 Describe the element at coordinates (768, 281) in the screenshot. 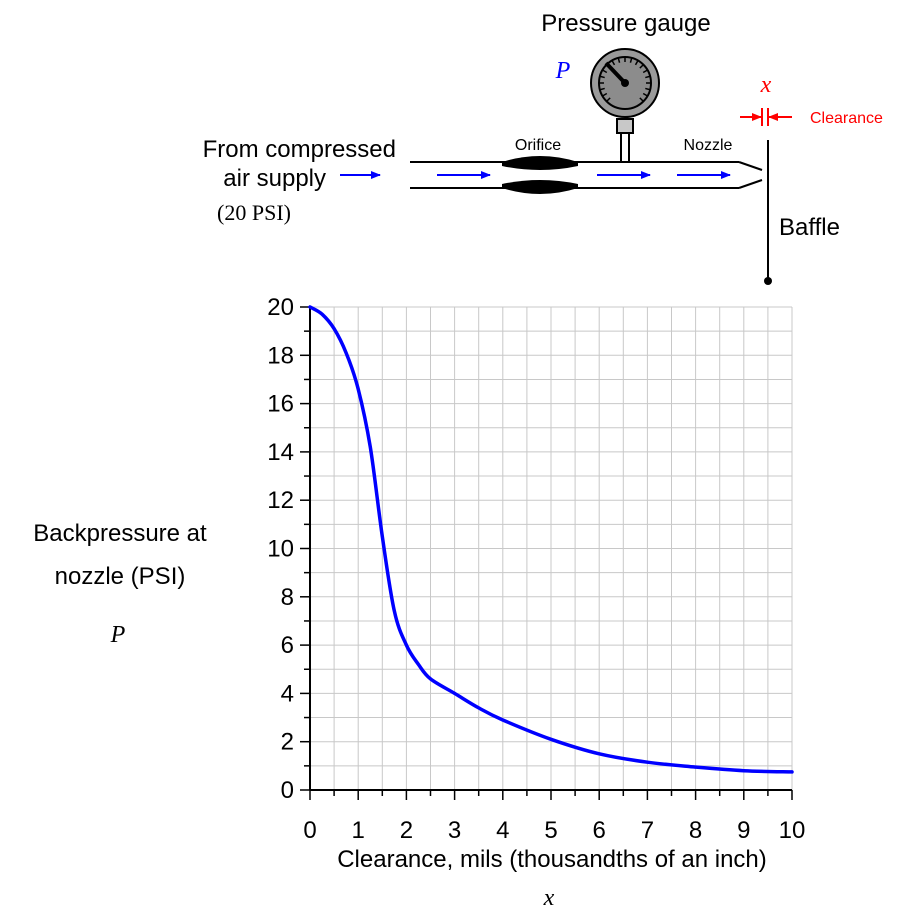

I see `baffle-pivot` at that location.